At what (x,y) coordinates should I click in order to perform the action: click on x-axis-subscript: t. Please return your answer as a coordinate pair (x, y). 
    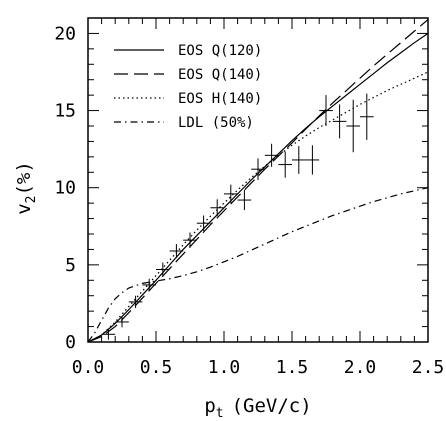
    Looking at the image, I should click on (220, 413).